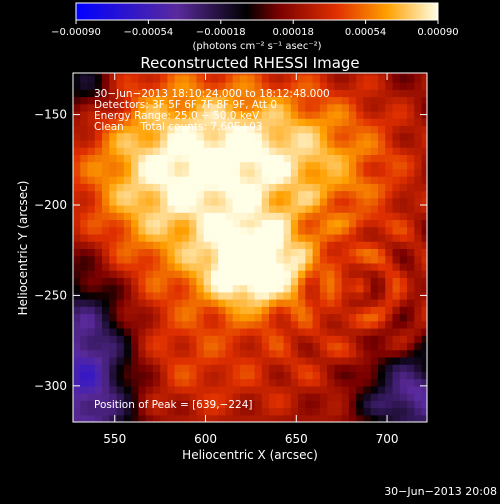 The width and height of the screenshot is (500, 504). I want to click on y-tick-label: −300, so click(50, 386).